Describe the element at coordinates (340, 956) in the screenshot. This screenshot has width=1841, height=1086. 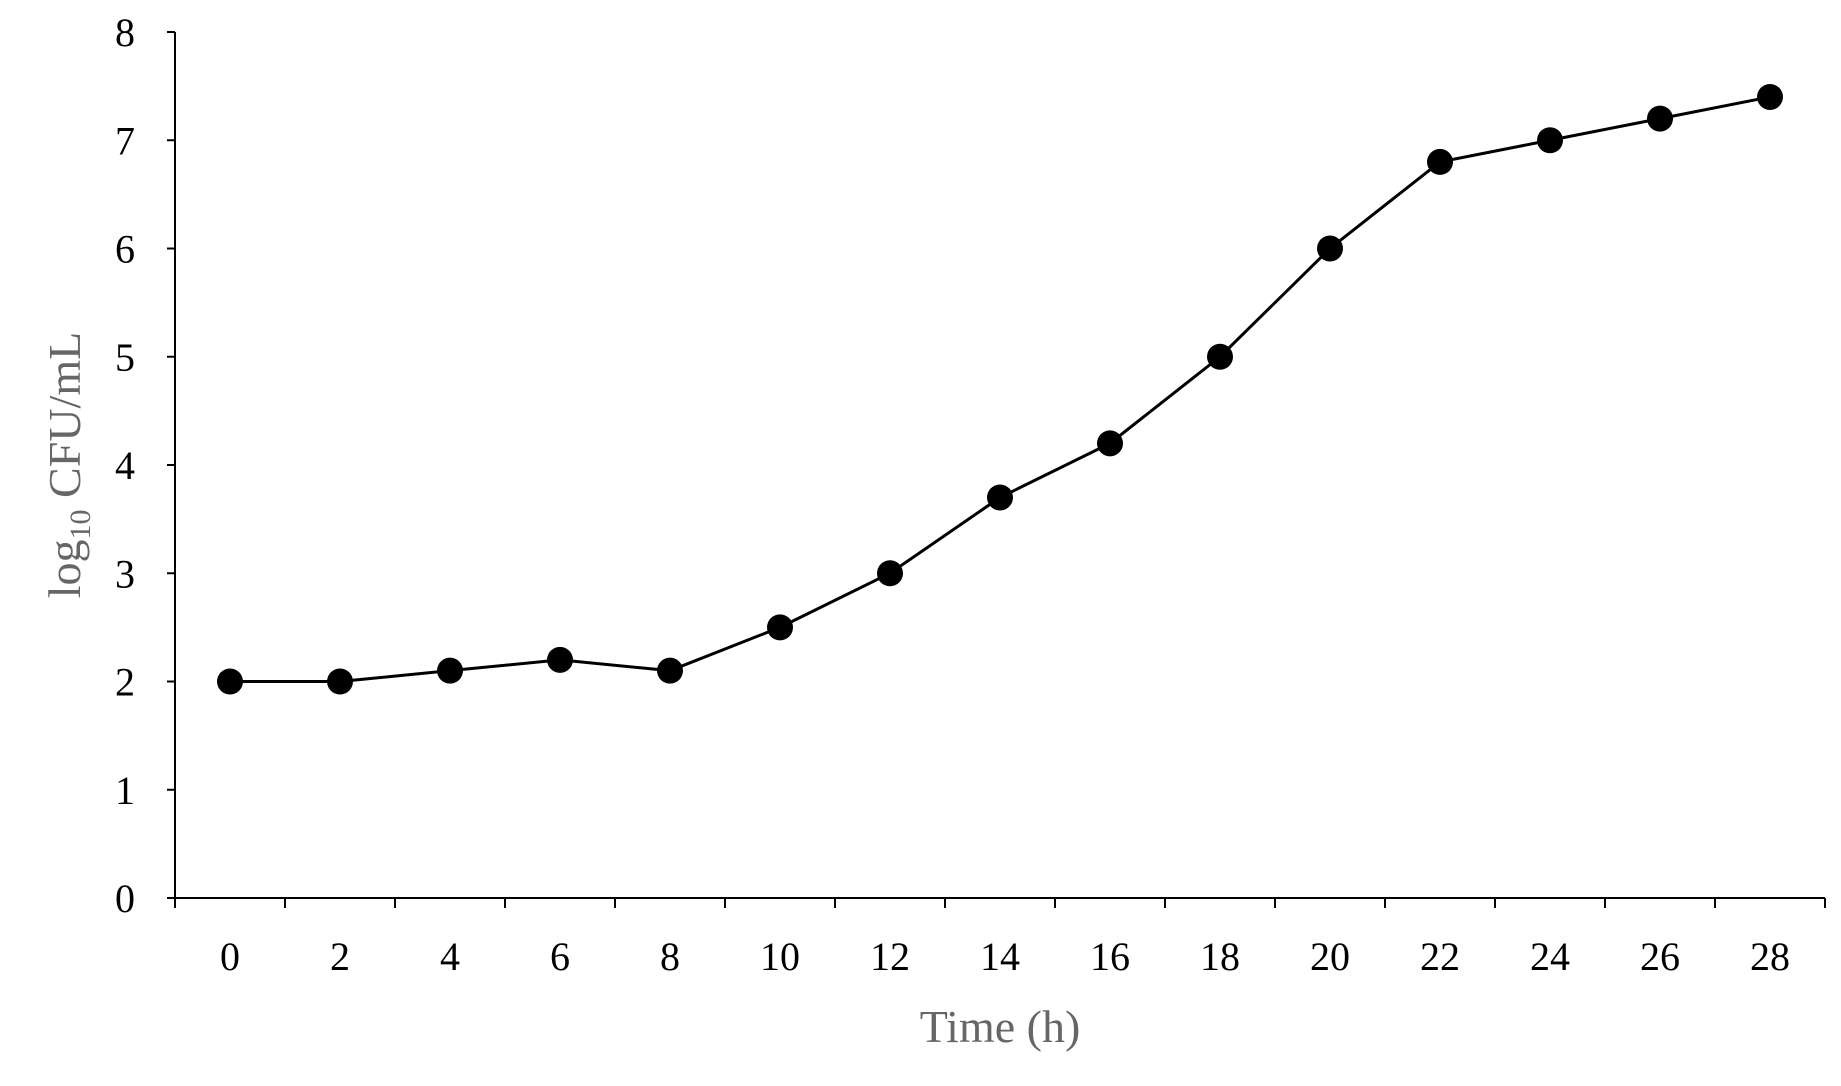
I see `x-tick-label: 2` at that location.